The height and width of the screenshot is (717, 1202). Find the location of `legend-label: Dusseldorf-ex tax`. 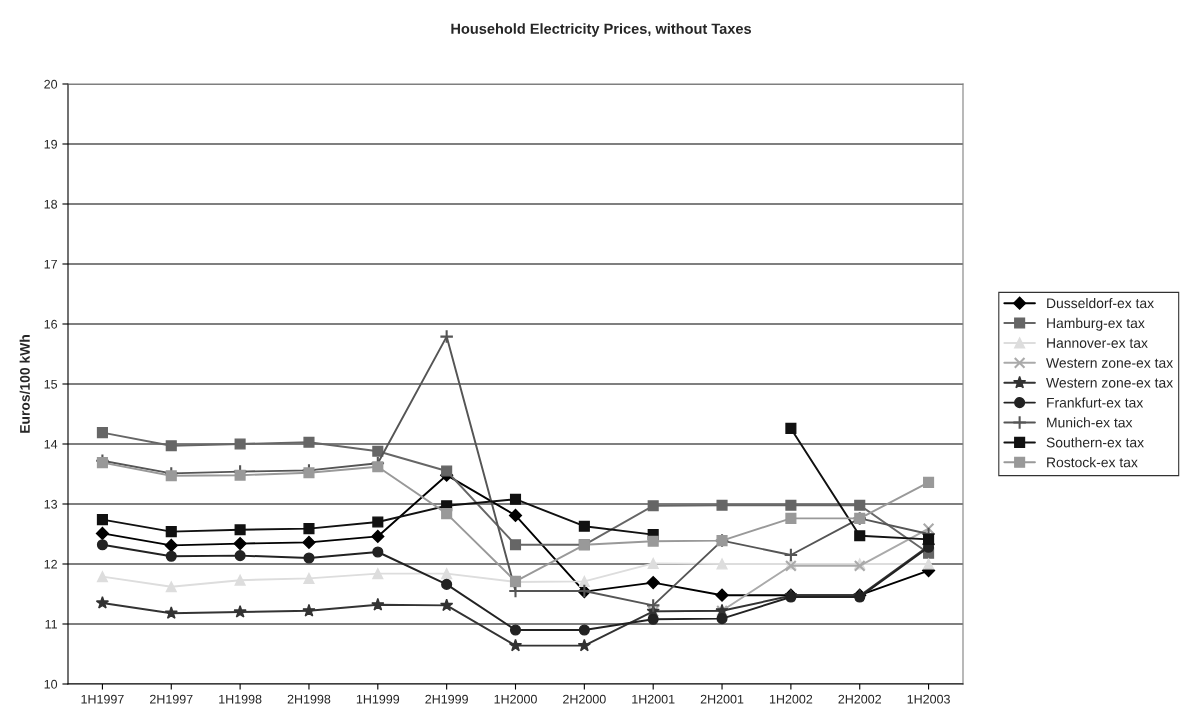

legend-label: Dusseldorf-ex tax is located at coordinates (1100, 303).